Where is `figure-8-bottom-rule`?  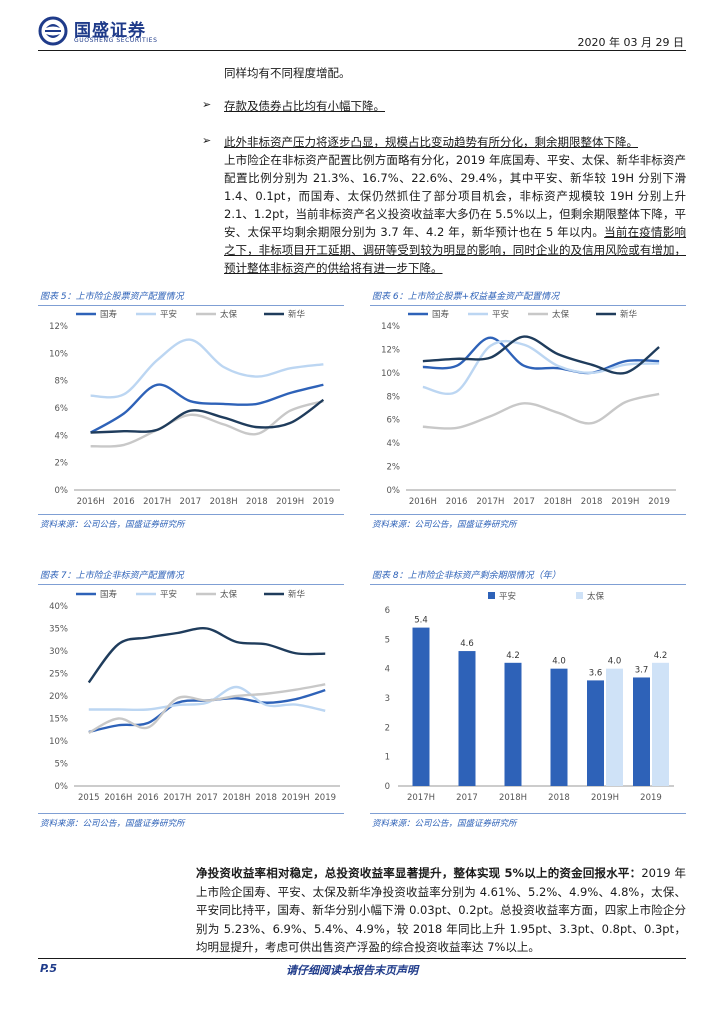
figure-8-bottom-rule is located at coordinates (528, 813).